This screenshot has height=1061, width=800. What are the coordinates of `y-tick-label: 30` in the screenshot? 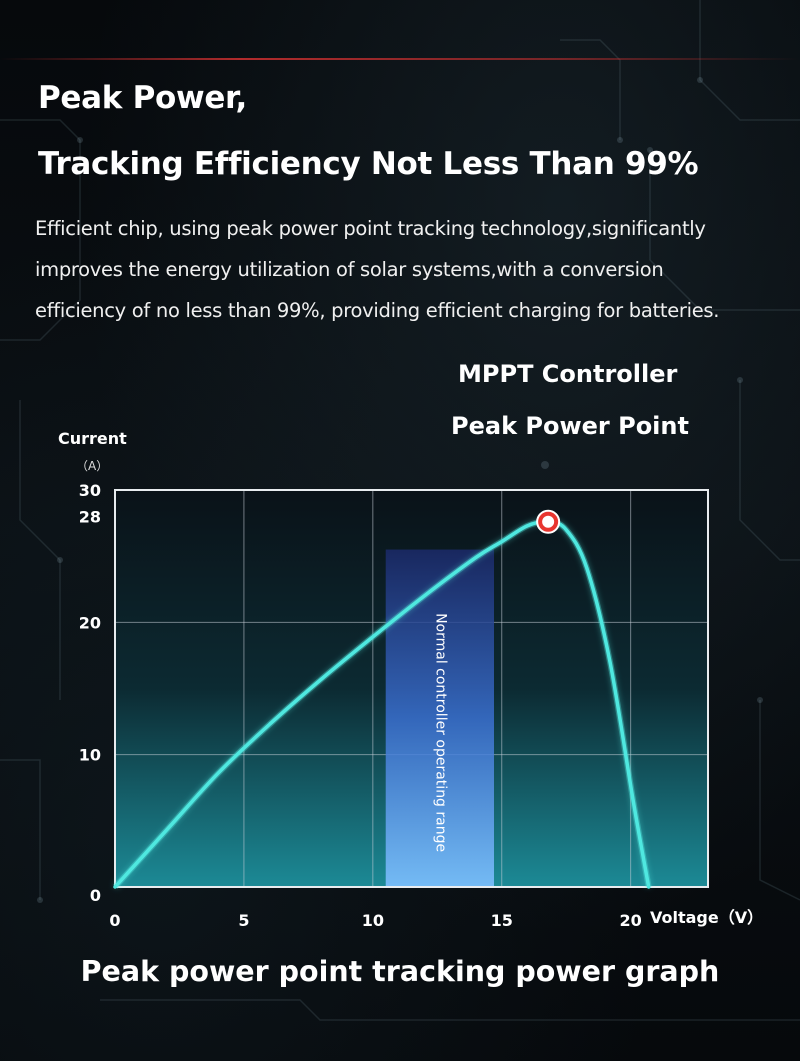 It's located at (90, 490).